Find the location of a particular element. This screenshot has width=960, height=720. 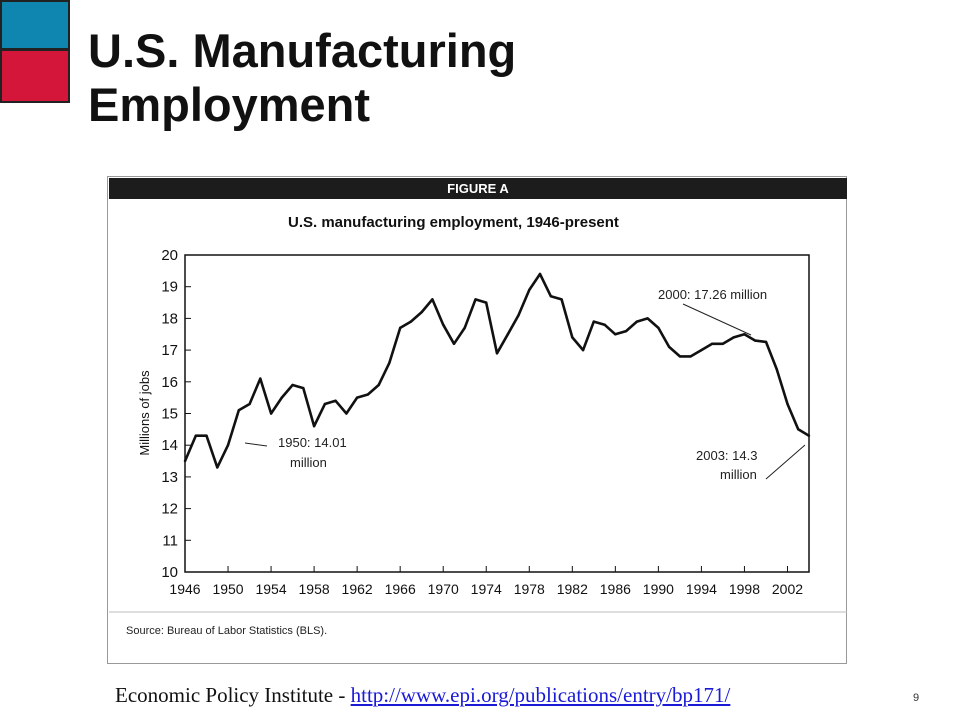

annotation-2003-line1: 2003: 14.3 is located at coordinates (726, 455).